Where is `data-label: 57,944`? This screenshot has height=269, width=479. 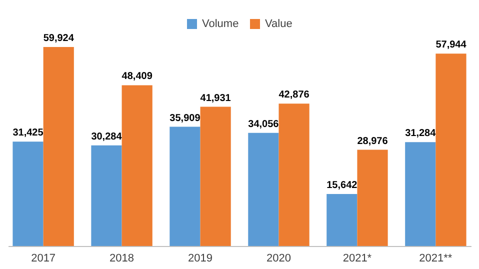
data-label: 57,944 is located at coordinates (451, 45).